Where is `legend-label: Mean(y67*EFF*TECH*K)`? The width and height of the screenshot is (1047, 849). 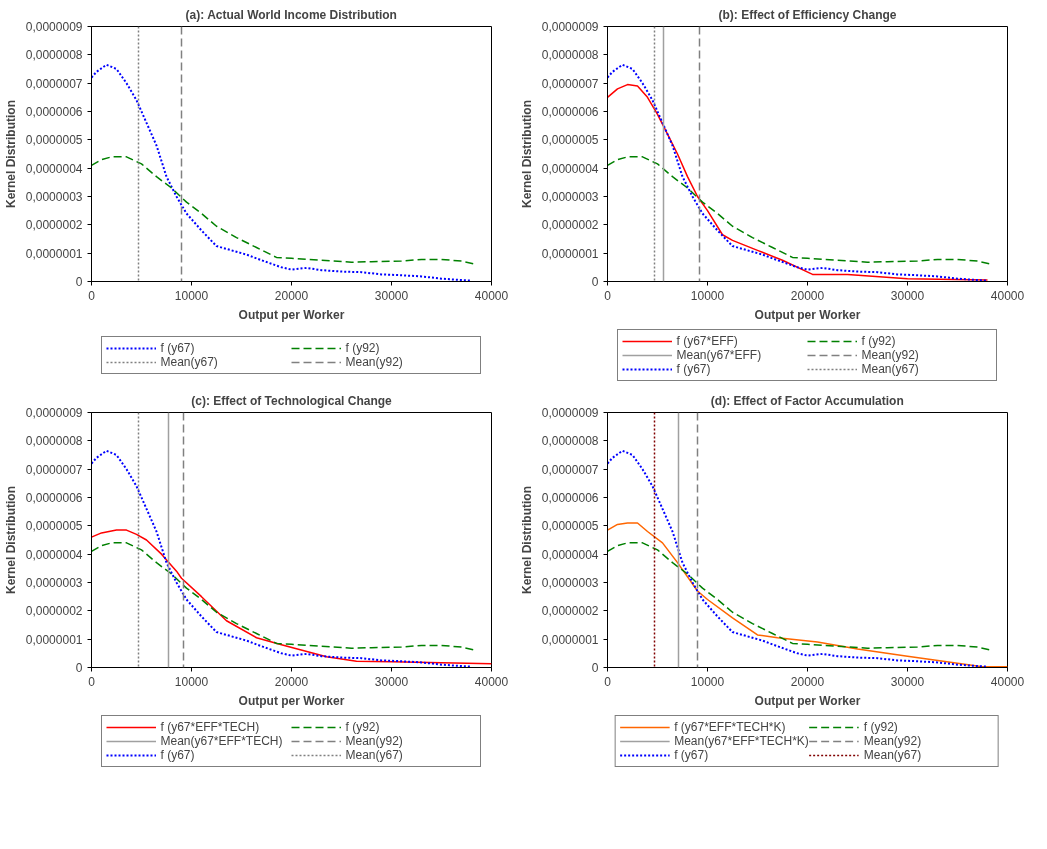 legend-label: Mean(y67*EFF*TECH*K) is located at coordinates (741, 741).